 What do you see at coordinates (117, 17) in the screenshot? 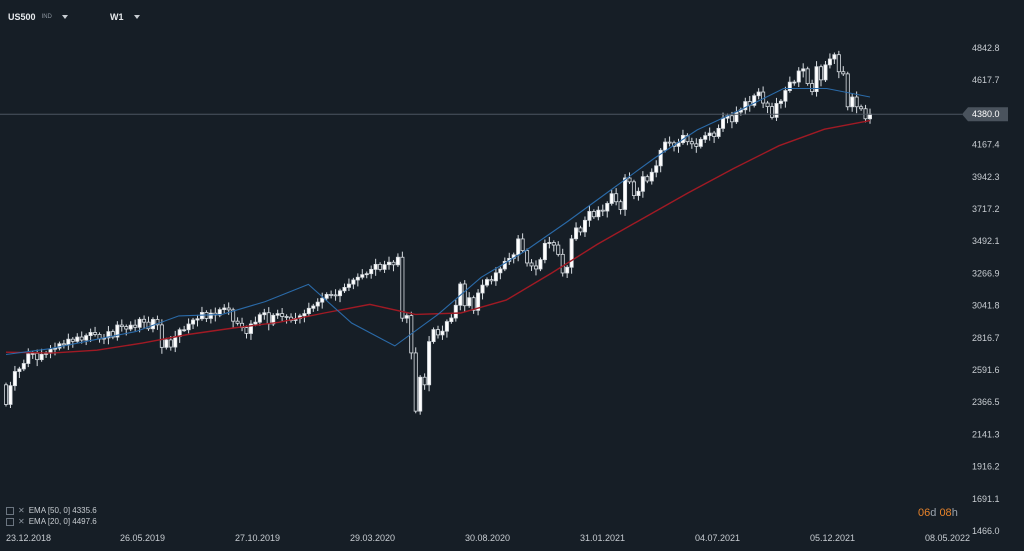
I see `timeframe-label: W1` at bounding box center [117, 17].